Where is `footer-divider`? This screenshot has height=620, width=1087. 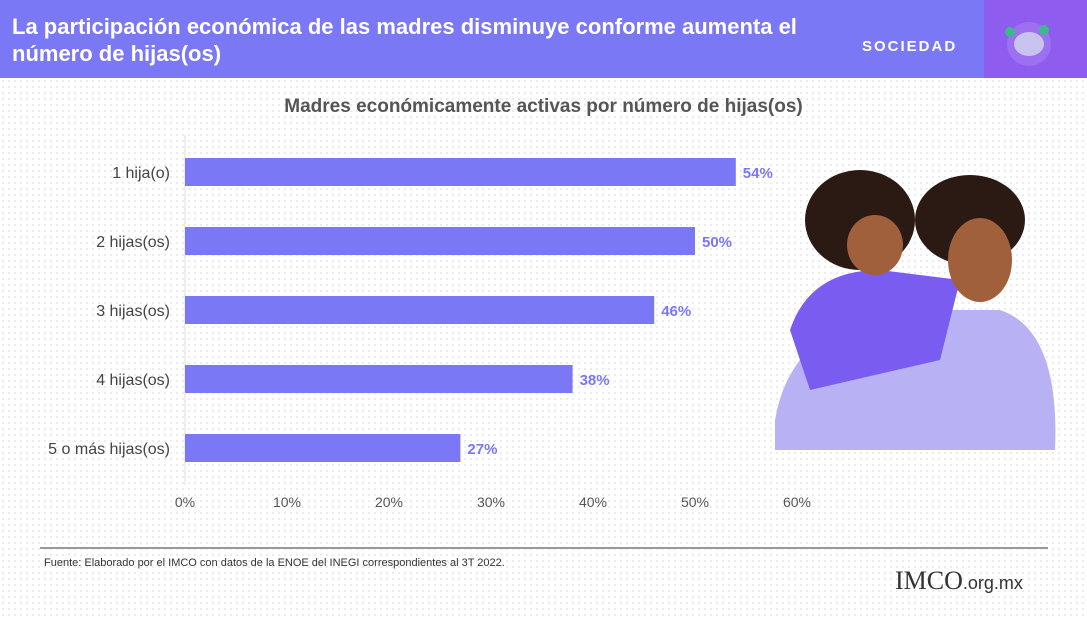
footer-divider is located at coordinates (544, 548).